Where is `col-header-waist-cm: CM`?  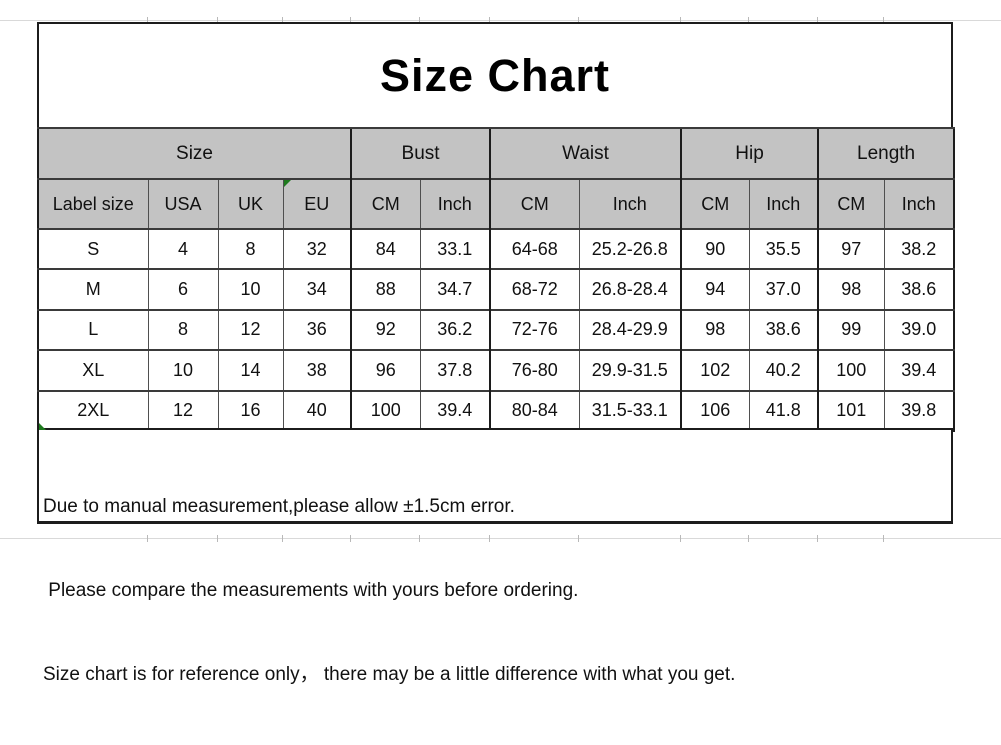
col-header-waist-cm: CM is located at coordinates (534, 204).